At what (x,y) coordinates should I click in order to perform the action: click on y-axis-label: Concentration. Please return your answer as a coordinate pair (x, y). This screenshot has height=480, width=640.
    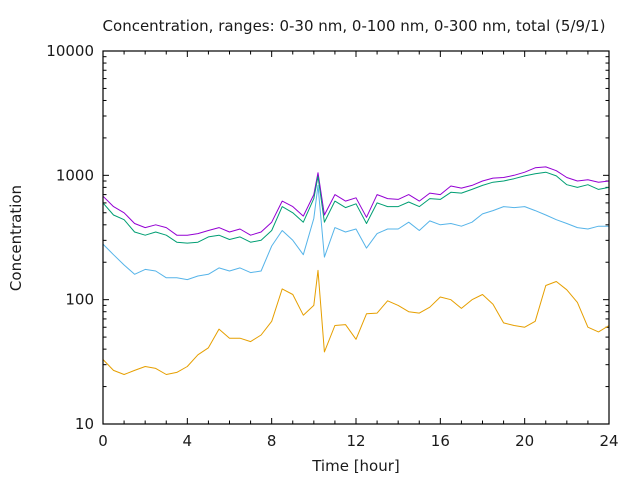
    Looking at the image, I should click on (16, 238).